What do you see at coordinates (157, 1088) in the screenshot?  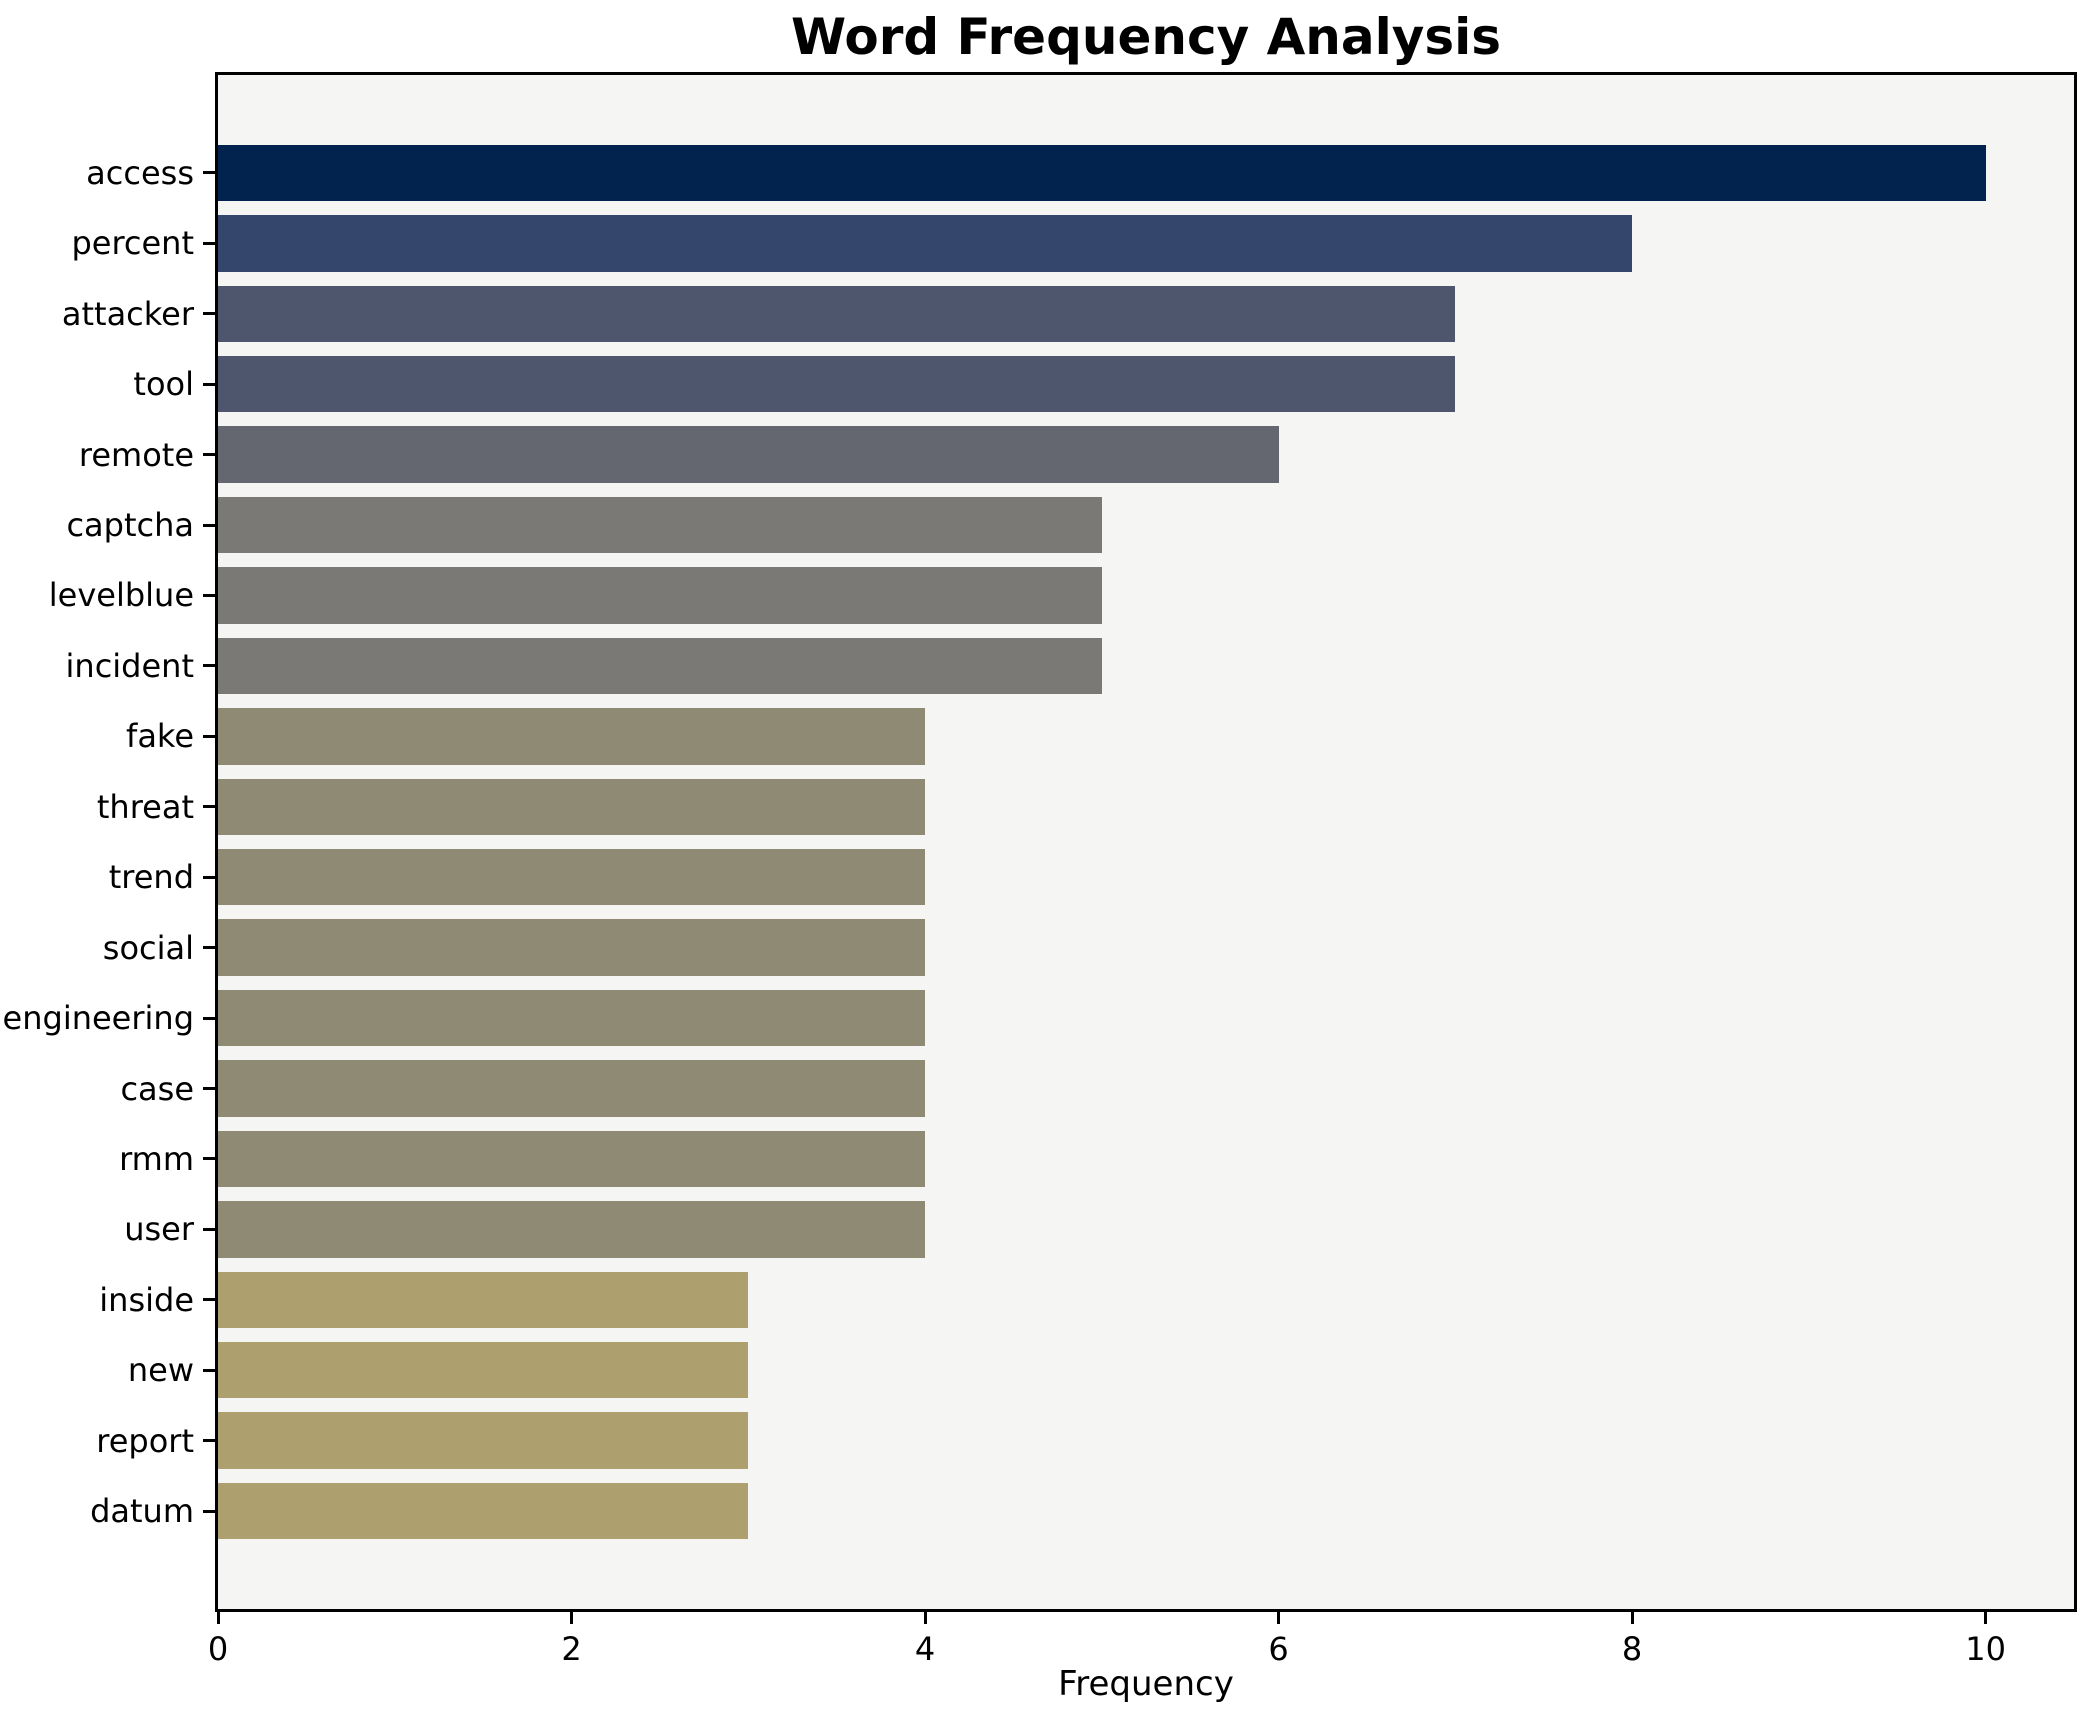 I see `y-tick-label-case: case` at bounding box center [157, 1088].